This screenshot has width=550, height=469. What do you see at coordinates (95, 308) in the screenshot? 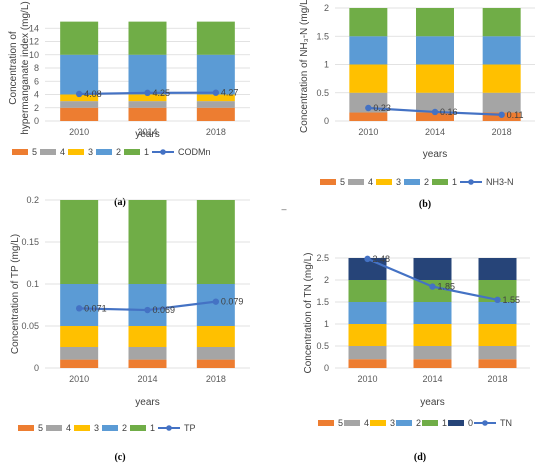
I see `data-label: 0.071` at bounding box center [95, 308].